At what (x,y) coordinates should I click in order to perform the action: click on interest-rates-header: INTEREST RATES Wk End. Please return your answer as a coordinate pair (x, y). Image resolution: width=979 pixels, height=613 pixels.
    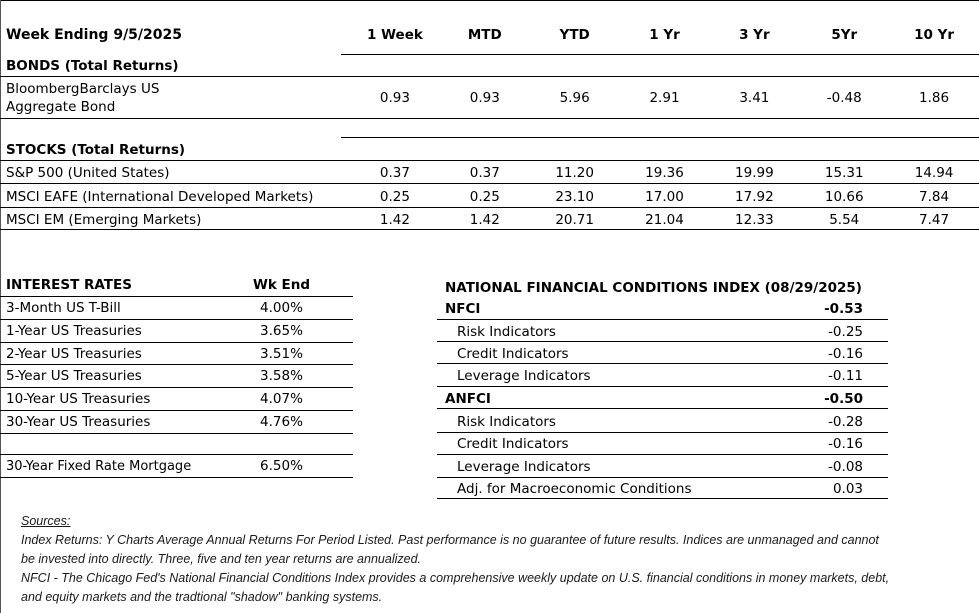
    Looking at the image, I should click on (176, 285).